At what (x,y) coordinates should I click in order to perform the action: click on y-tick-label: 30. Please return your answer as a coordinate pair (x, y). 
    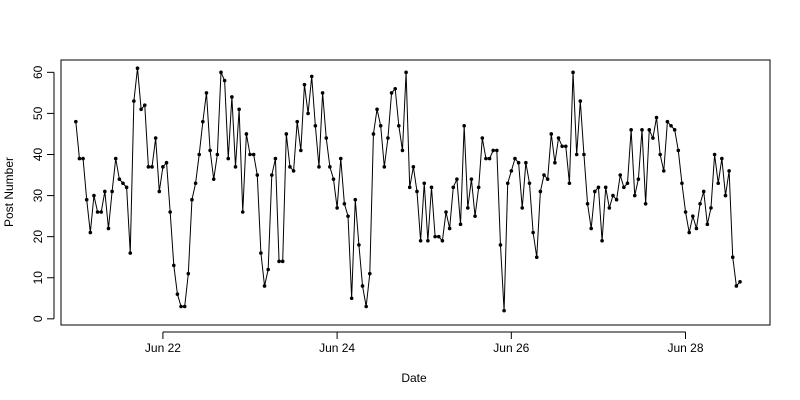
    Looking at the image, I should click on (38, 196).